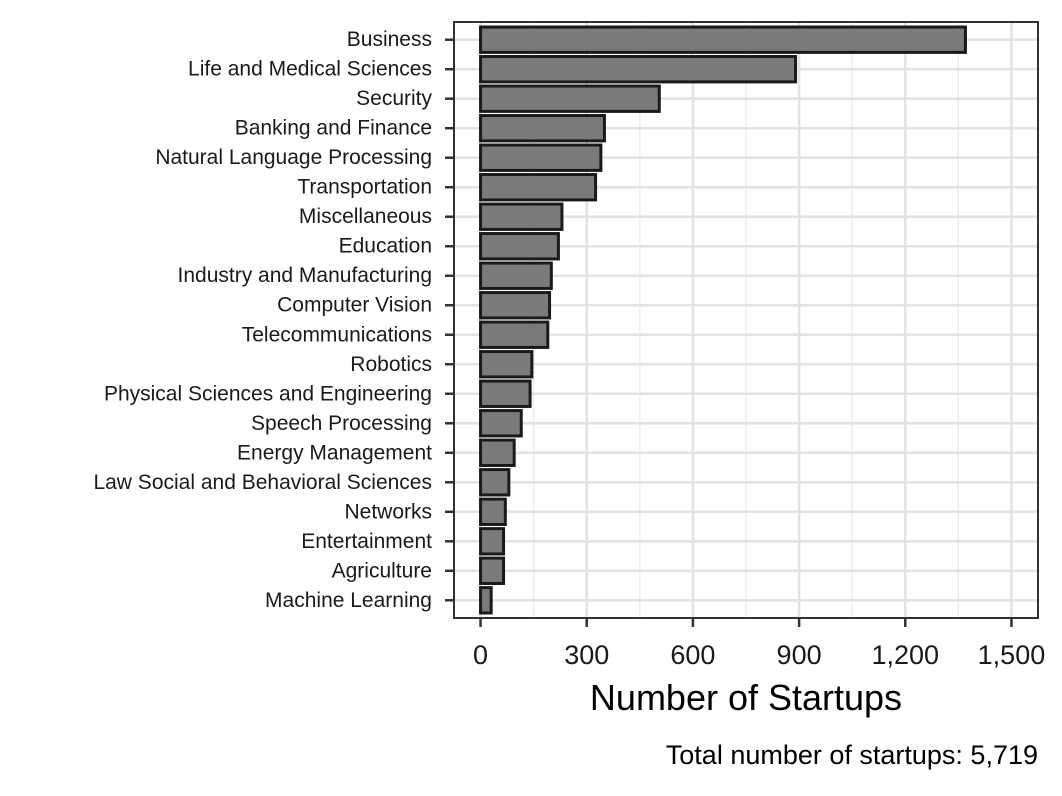 Image resolution: width=1062 pixels, height=796 pixels. What do you see at coordinates (262, 482) in the screenshot?
I see `y-tick-label: Law Social and Behavioral Sciences` at bounding box center [262, 482].